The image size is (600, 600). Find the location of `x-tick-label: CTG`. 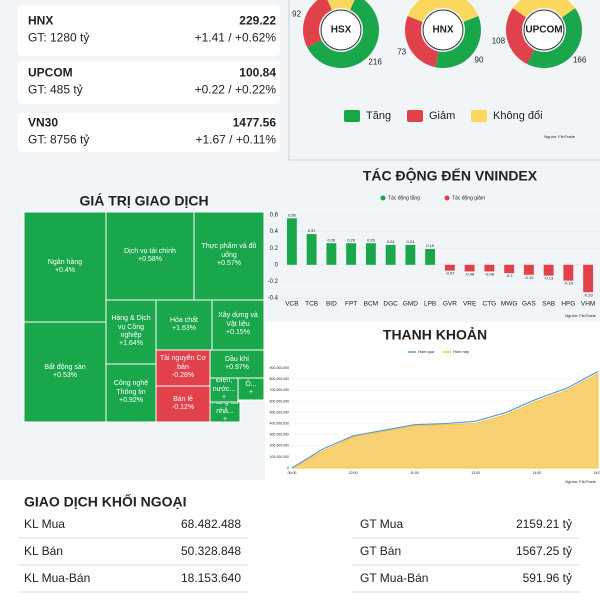

x-tick-label: CTG is located at coordinates (490, 304).